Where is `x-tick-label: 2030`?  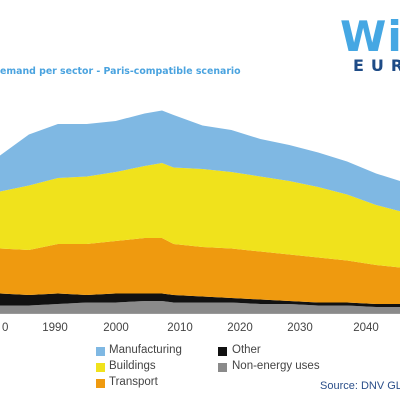
x-tick-label: 2030 is located at coordinates (300, 328).